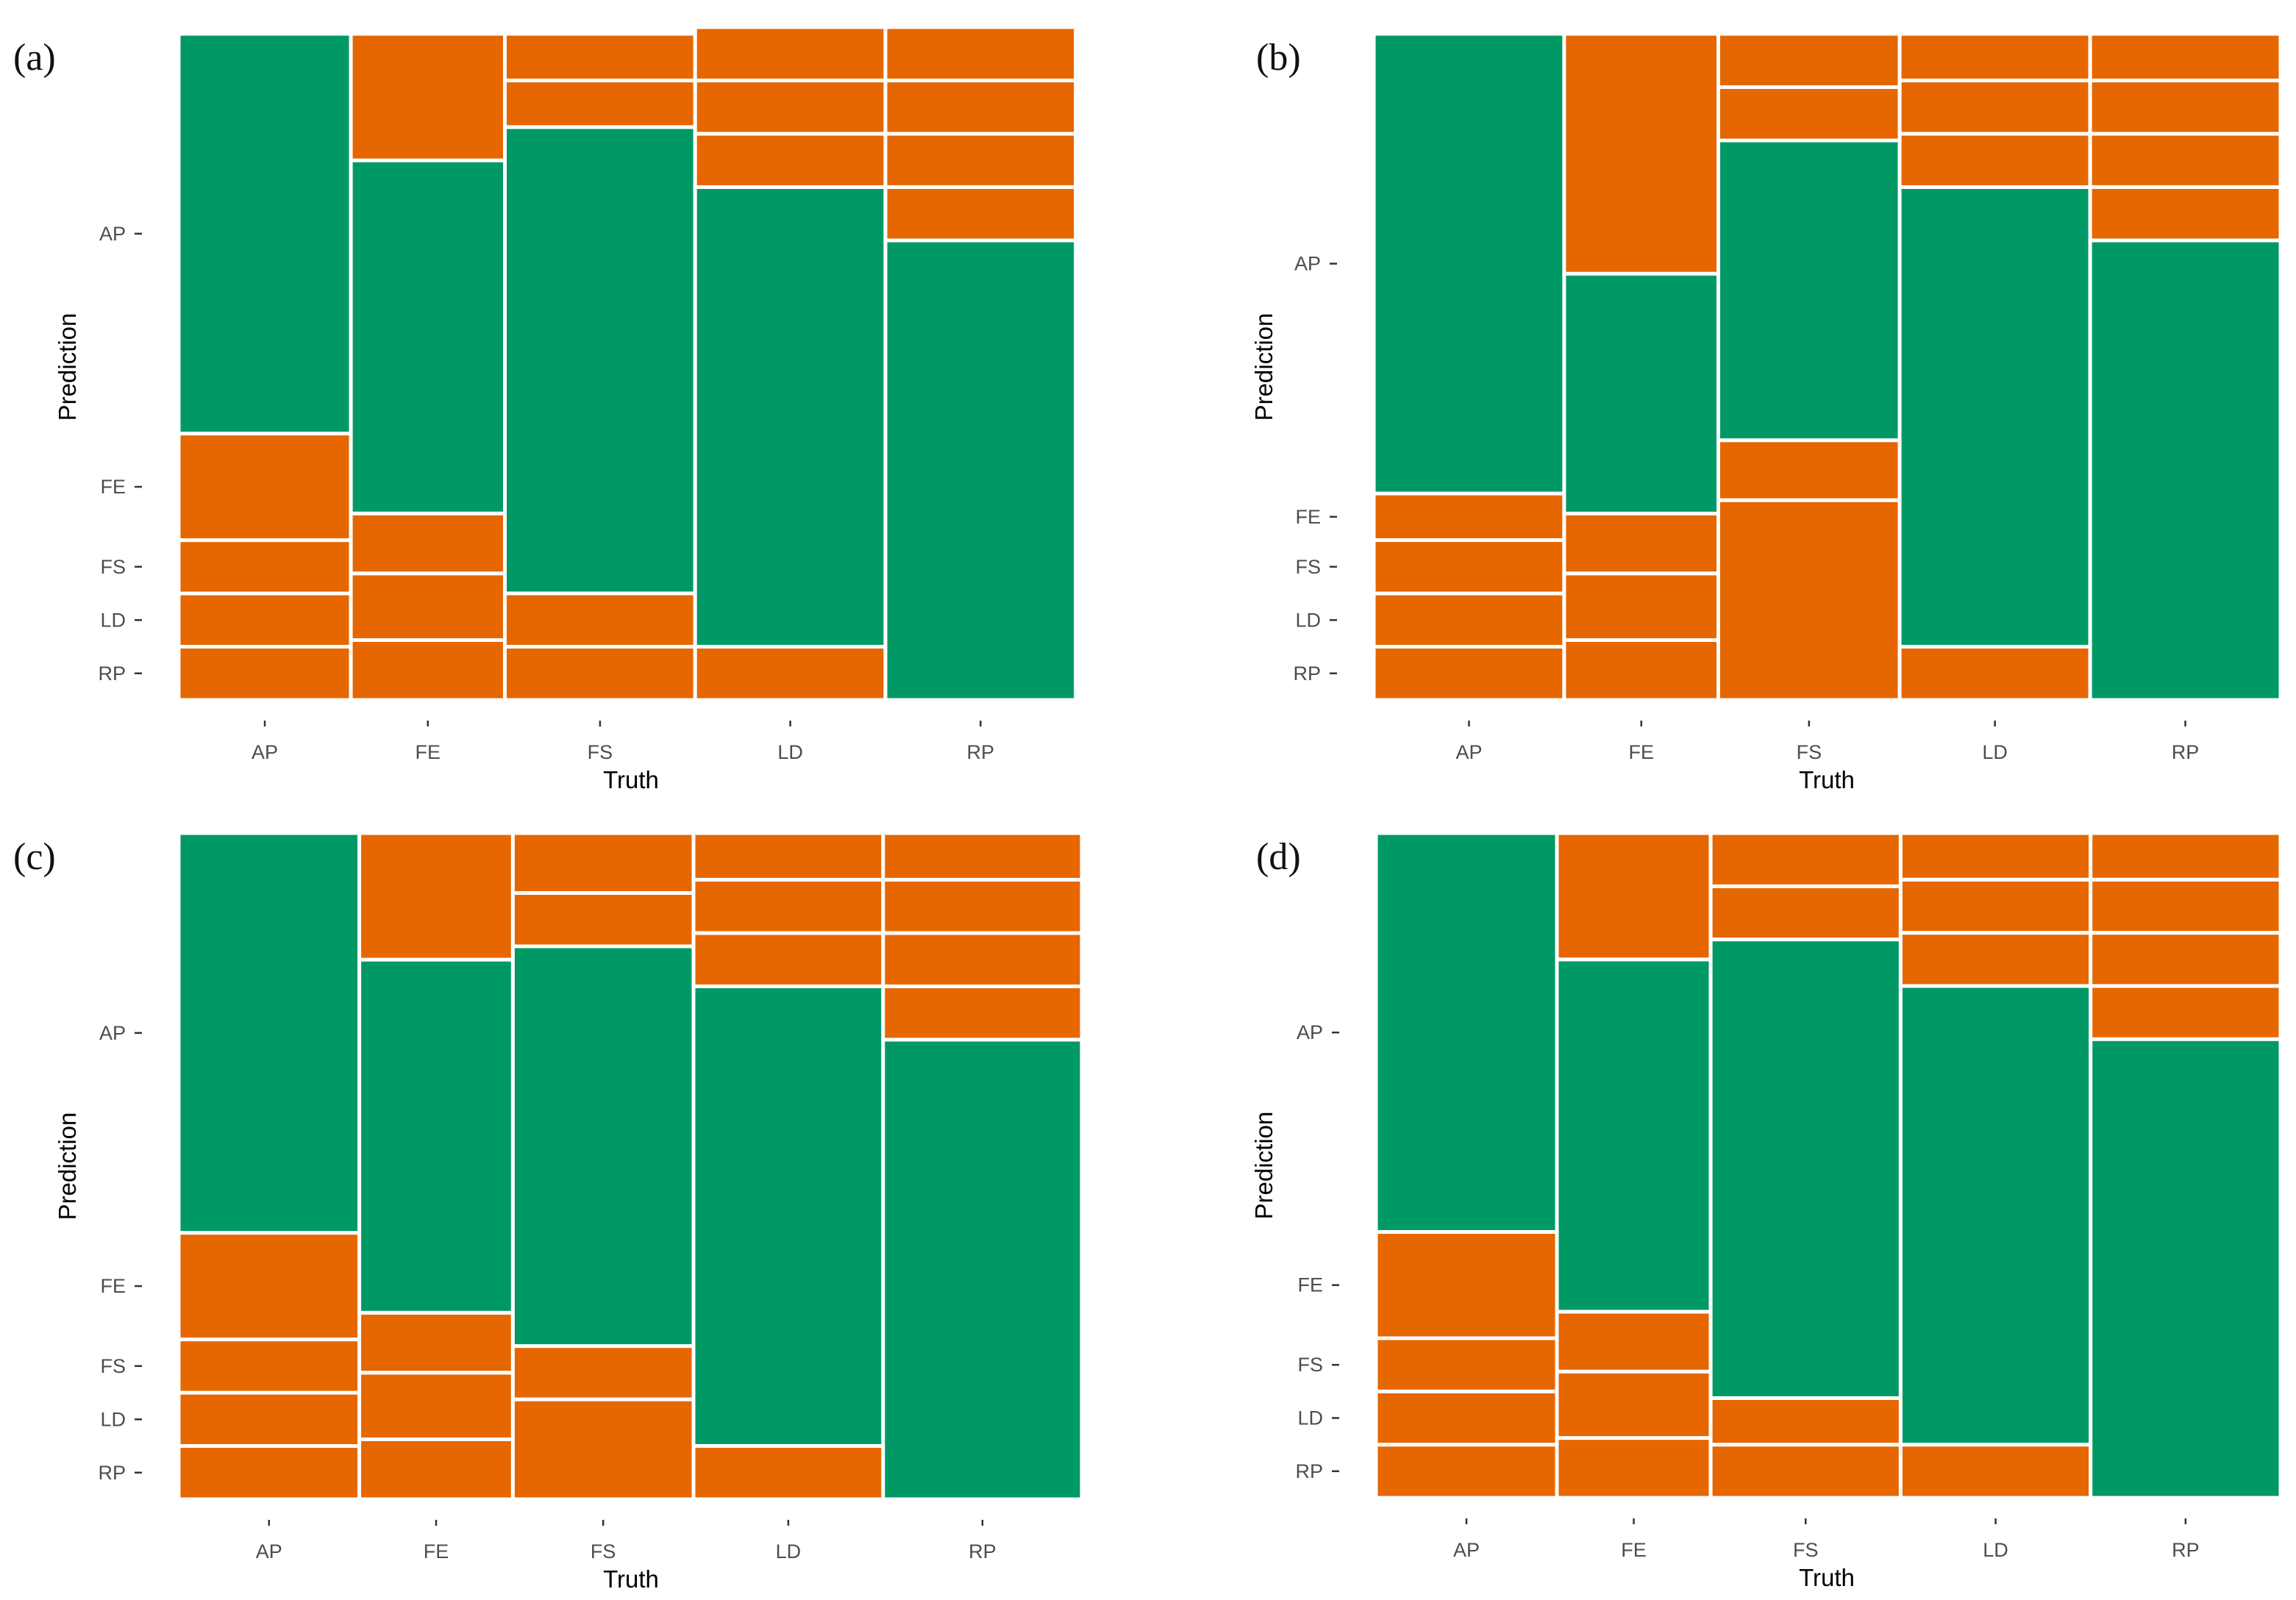 The width and height of the screenshot is (2296, 1600). Describe the element at coordinates (981, 470) in the screenshot. I see `tile-truth-rp-pred-rp` at that location.